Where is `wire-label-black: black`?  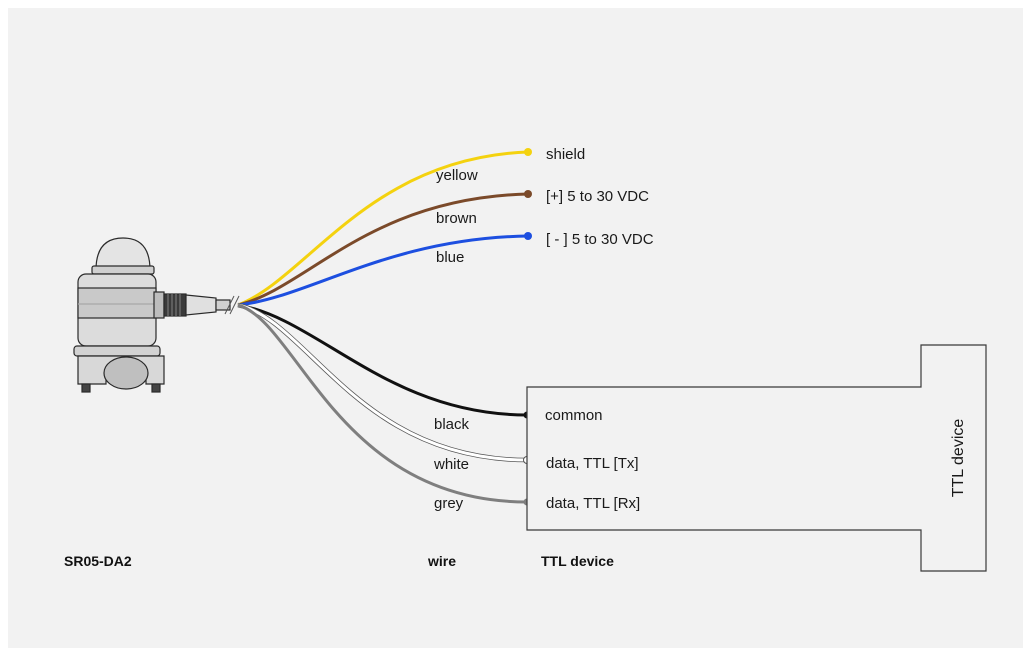 wire-label-black: black is located at coordinates (452, 424).